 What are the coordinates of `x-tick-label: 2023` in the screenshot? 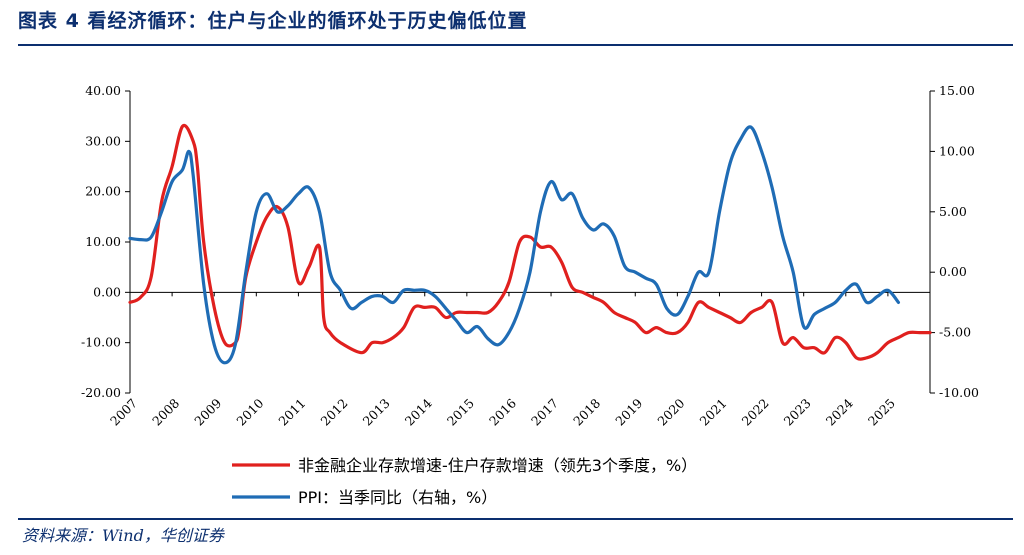 It's located at (797, 411).